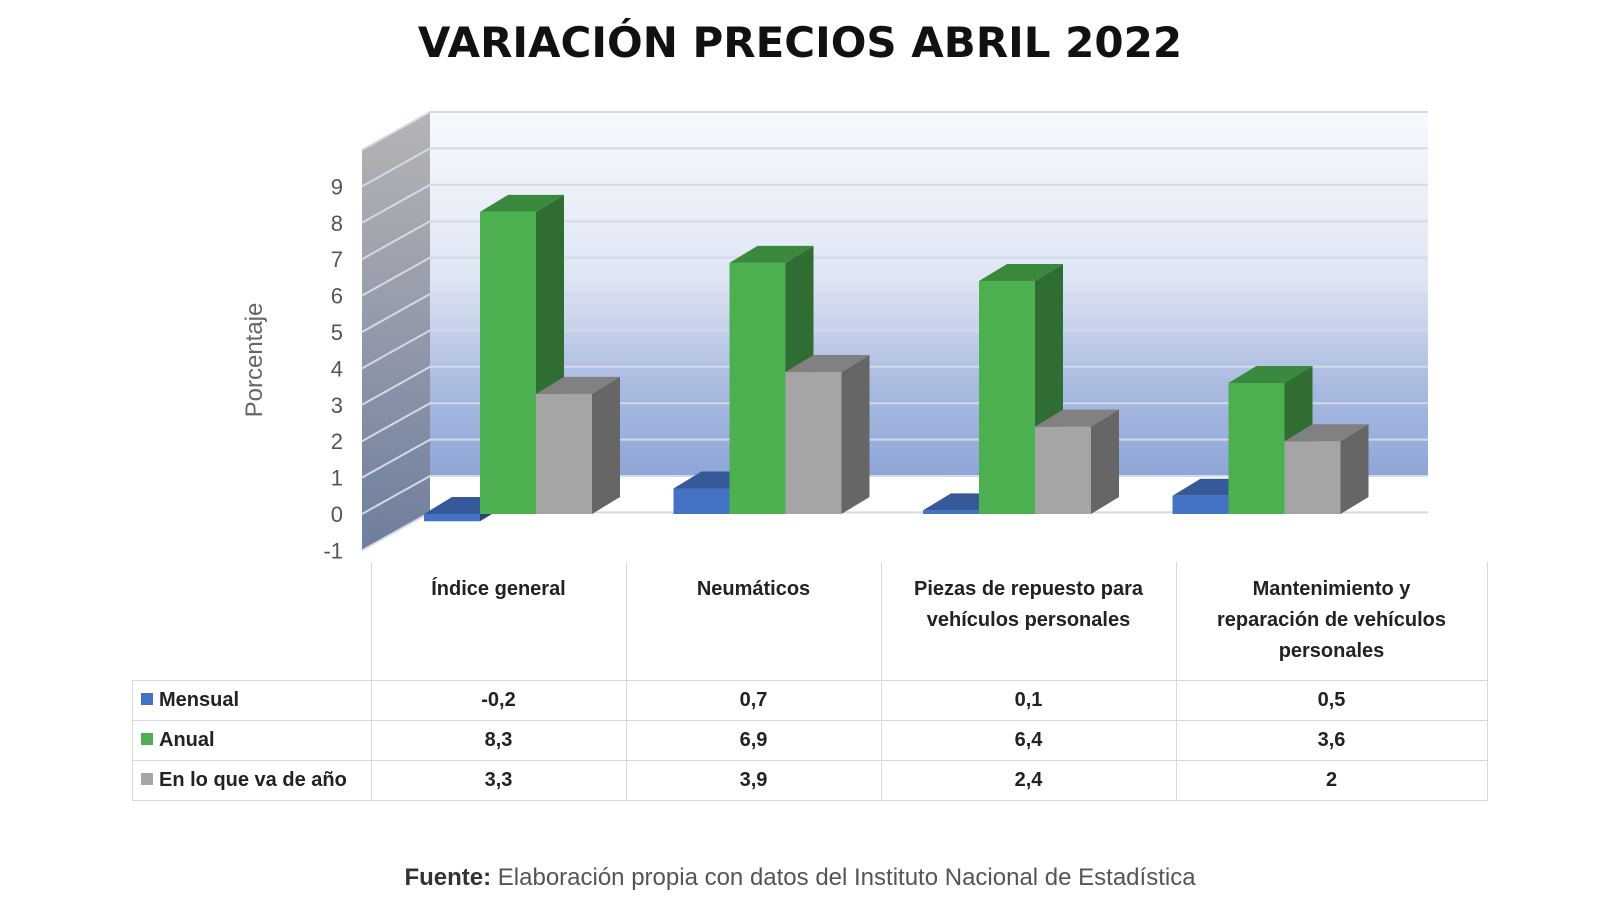 The image size is (1600, 900). Describe the element at coordinates (337, 296) in the screenshot. I see `y-tick-label: 6` at that location.